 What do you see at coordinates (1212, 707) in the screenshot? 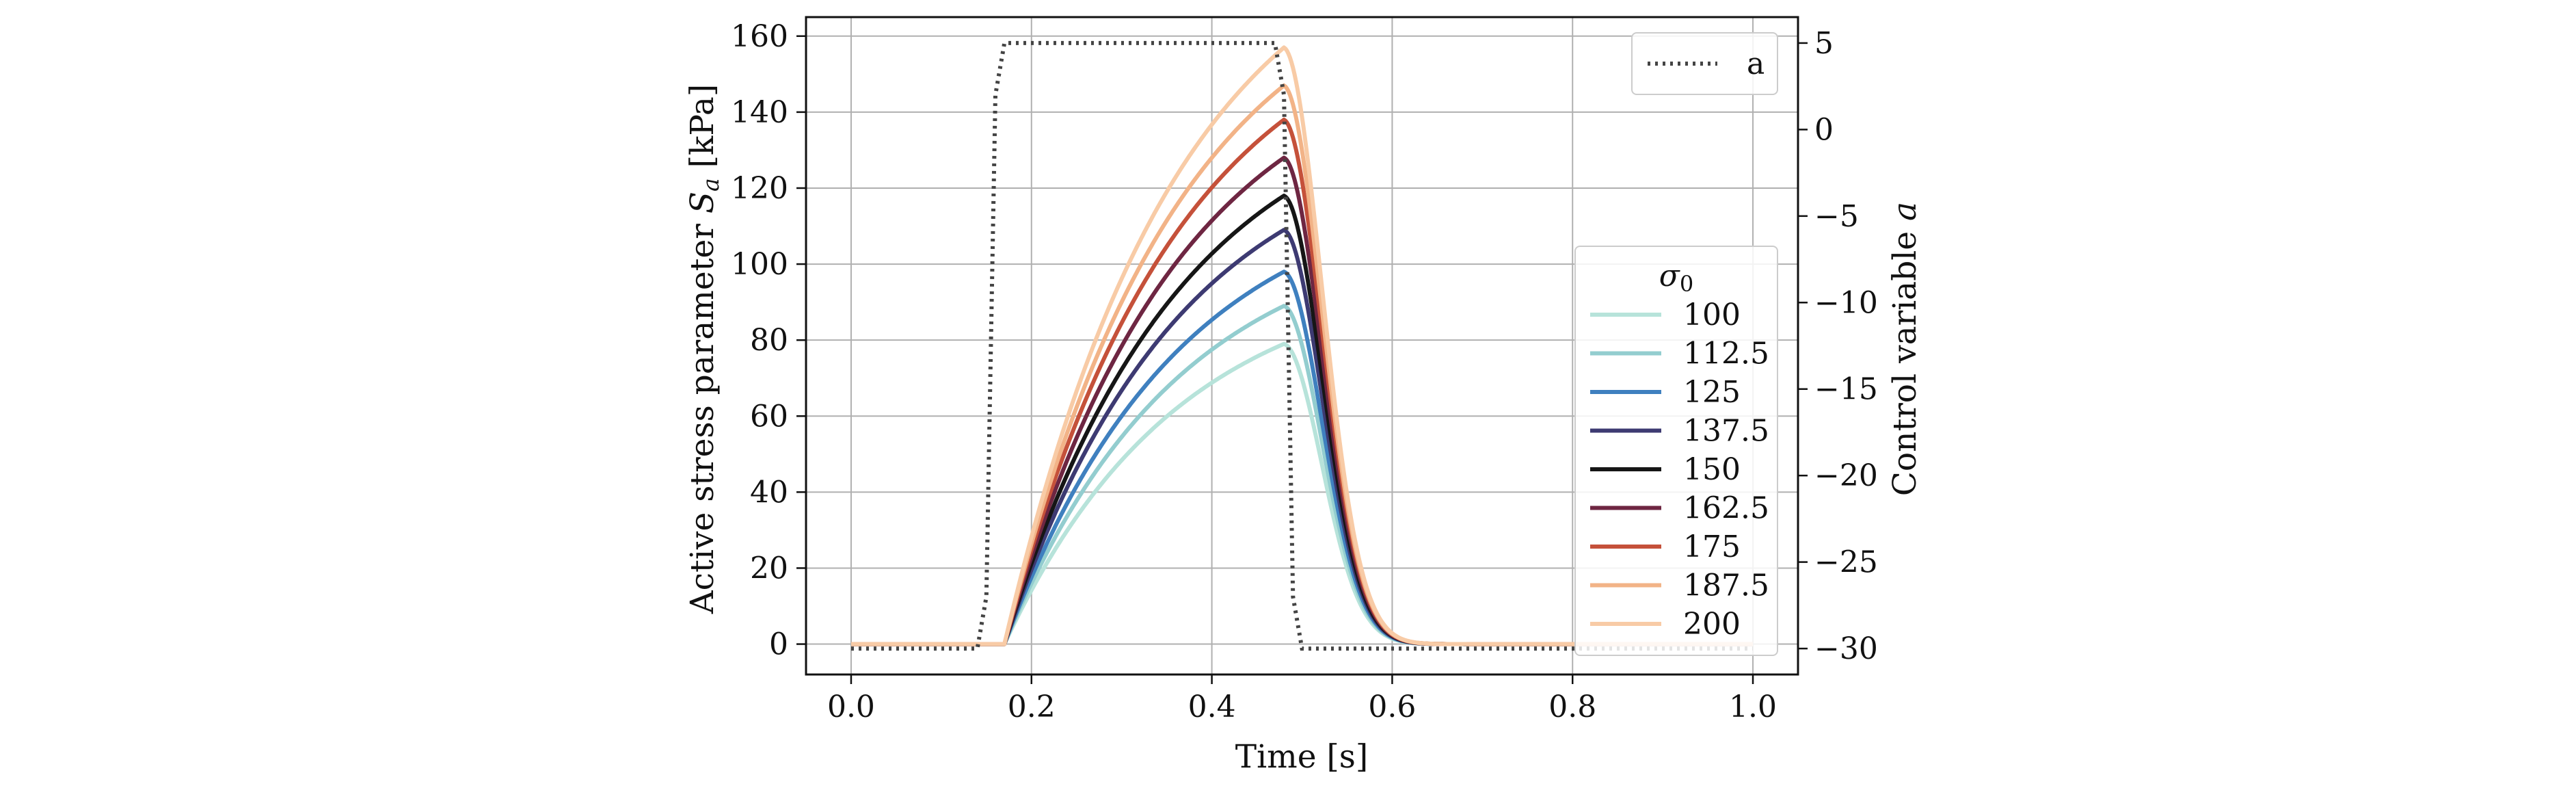
I see `x-tick-label: 0.4` at bounding box center [1212, 707].